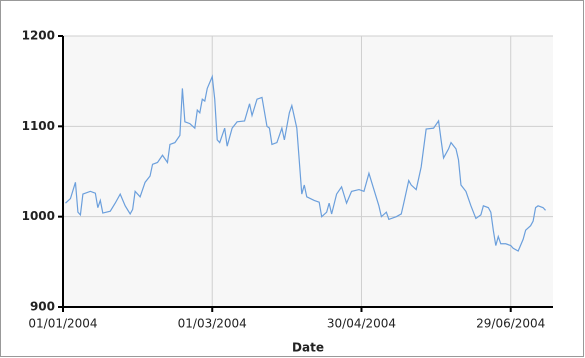 The width and height of the screenshot is (585, 358). What do you see at coordinates (38, 126) in the screenshot?
I see `y-tick-label: 1100` at bounding box center [38, 126].